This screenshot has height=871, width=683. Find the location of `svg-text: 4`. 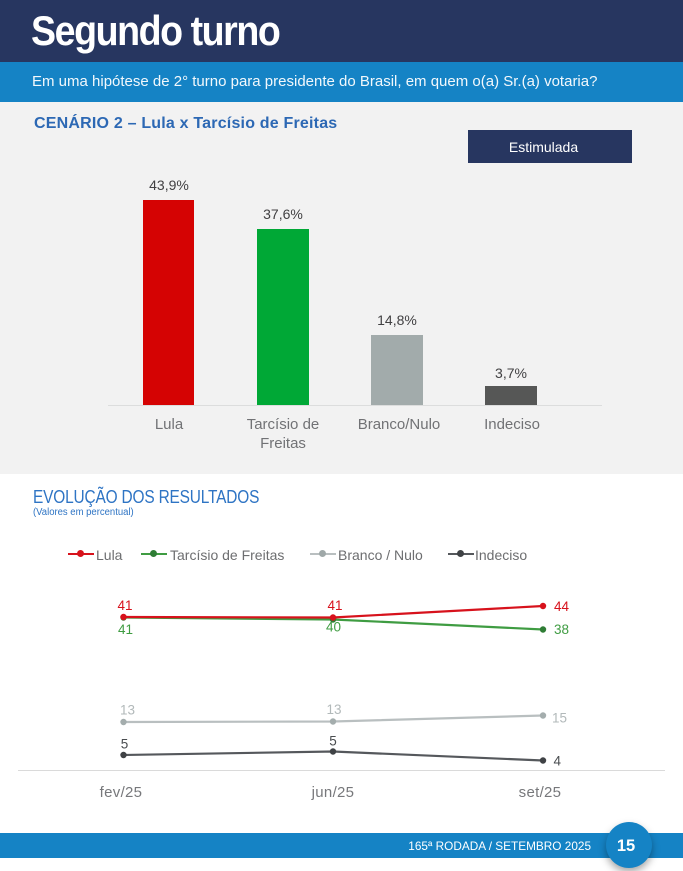

svg-text: 4 is located at coordinates (558, 761).